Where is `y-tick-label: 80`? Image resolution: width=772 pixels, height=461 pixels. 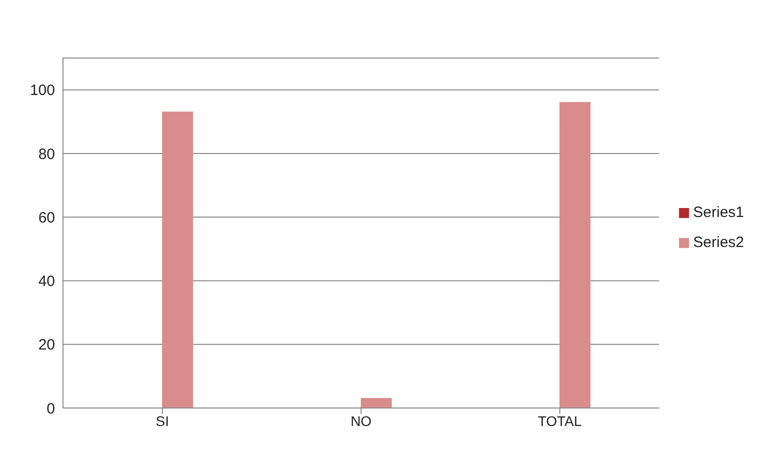
y-tick-label: 80 is located at coordinates (46, 154).